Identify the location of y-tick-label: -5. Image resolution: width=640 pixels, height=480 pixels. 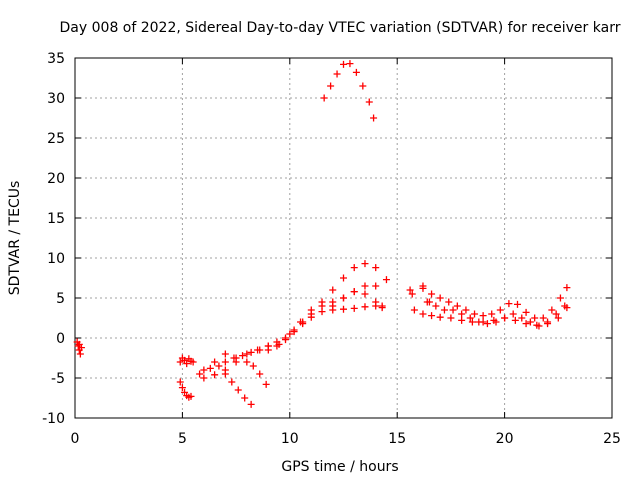
(58, 379).